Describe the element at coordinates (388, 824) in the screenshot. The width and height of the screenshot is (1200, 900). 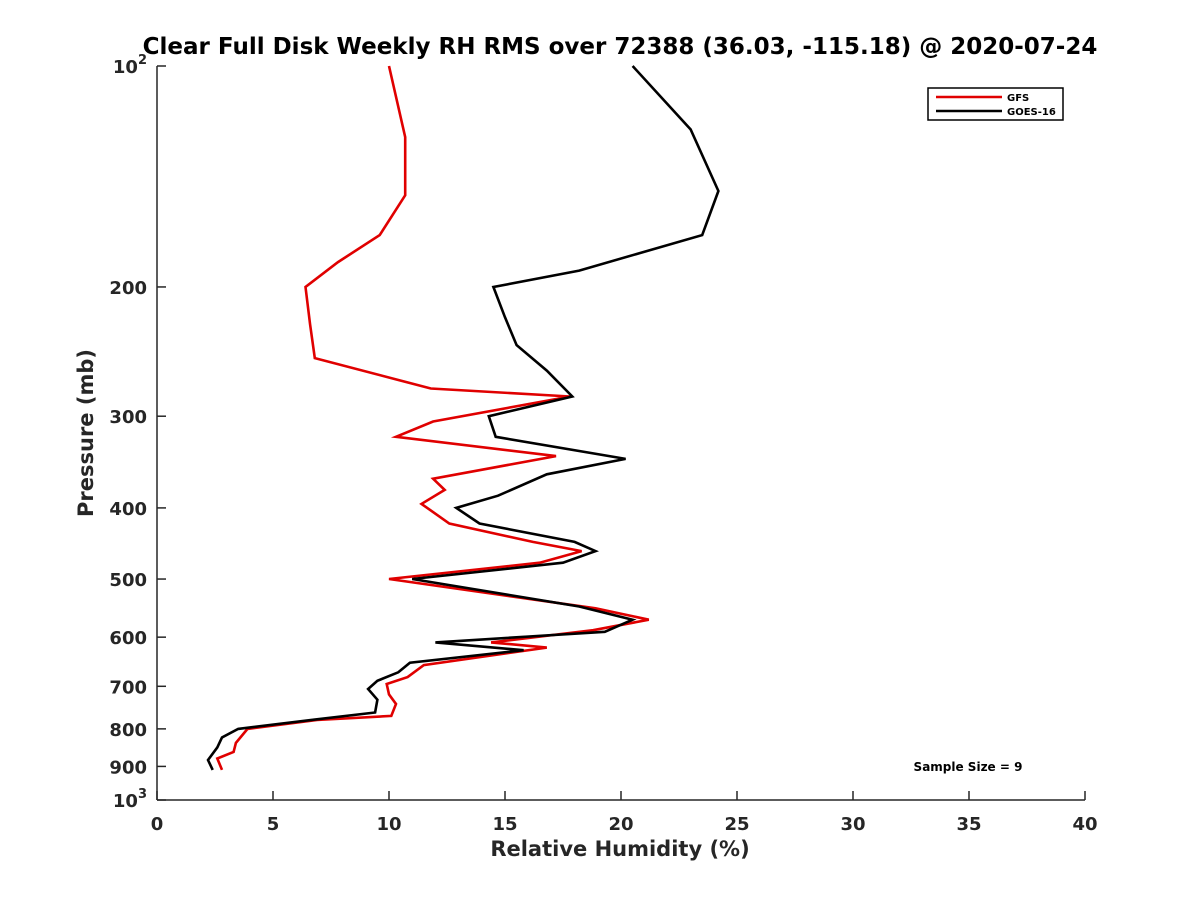
I see `x-tick-label: 10` at that location.